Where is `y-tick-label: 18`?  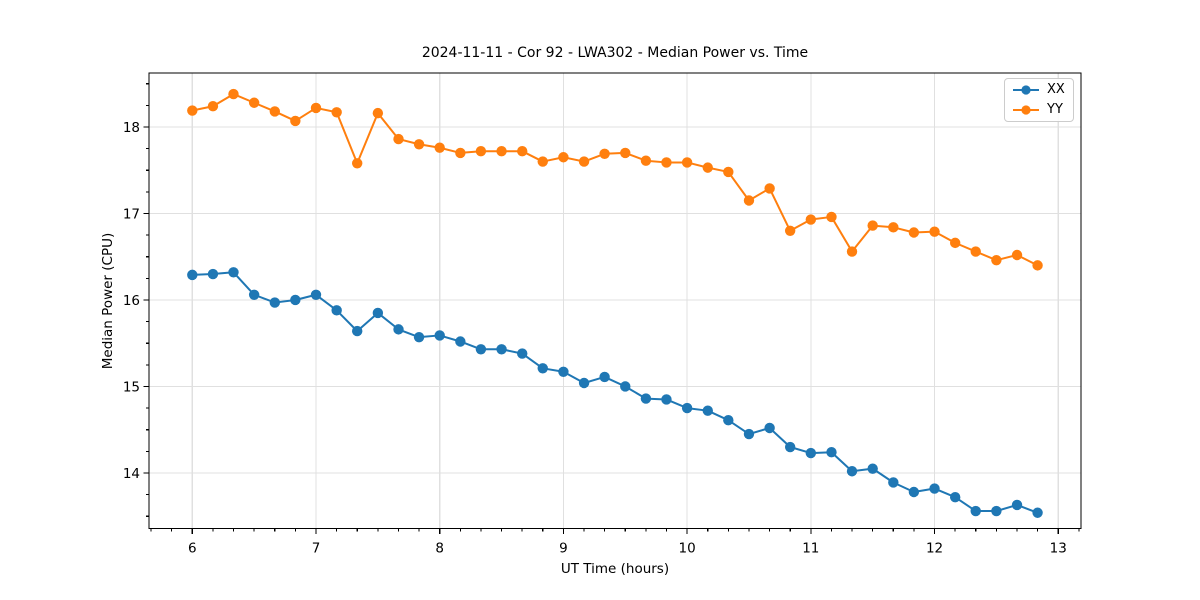
y-tick-label: 18 is located at coordinates (131, 128).